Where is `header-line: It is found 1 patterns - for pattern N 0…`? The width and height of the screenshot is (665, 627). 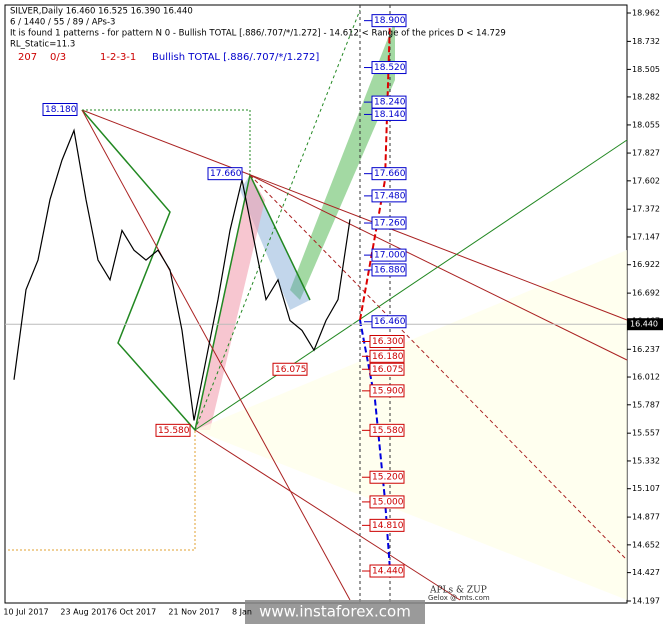 header-line: It is found 1 patterns - for pattern N 0… is located at coordinates (258, 34).